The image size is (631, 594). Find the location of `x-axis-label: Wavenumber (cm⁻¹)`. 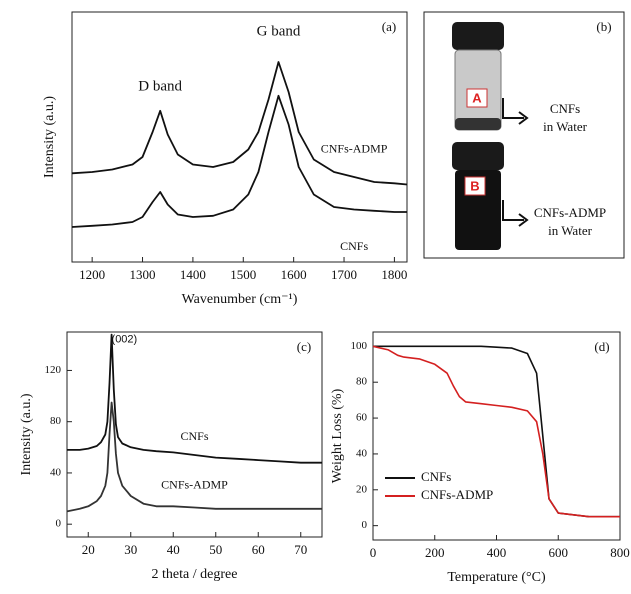

x-axis-label: Wavenumber (cm⁻¹) is located at coordinates (240, 299).